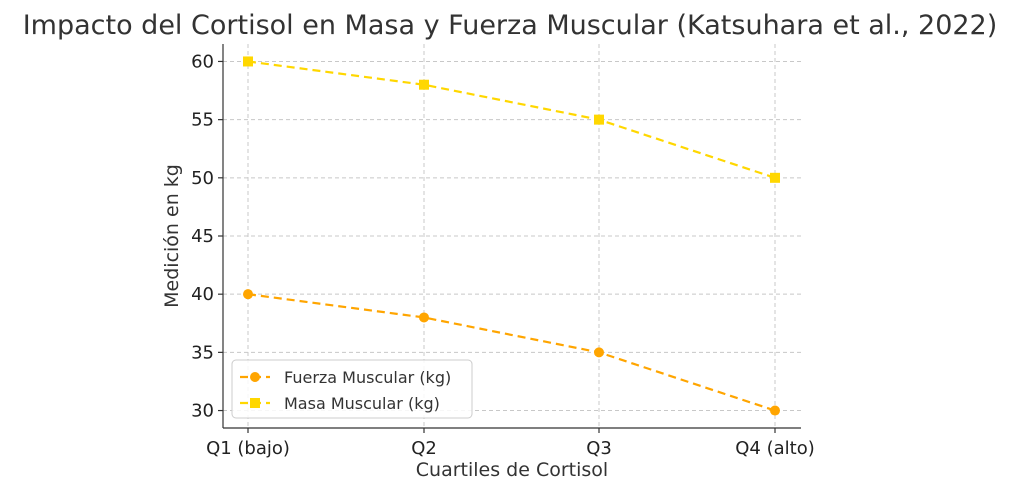 The image size is (1024, 498). What do you see at coordinates (202, 61) in the screenshot?
I see `y-tick-label: 60` at bounding box center [202, 61].